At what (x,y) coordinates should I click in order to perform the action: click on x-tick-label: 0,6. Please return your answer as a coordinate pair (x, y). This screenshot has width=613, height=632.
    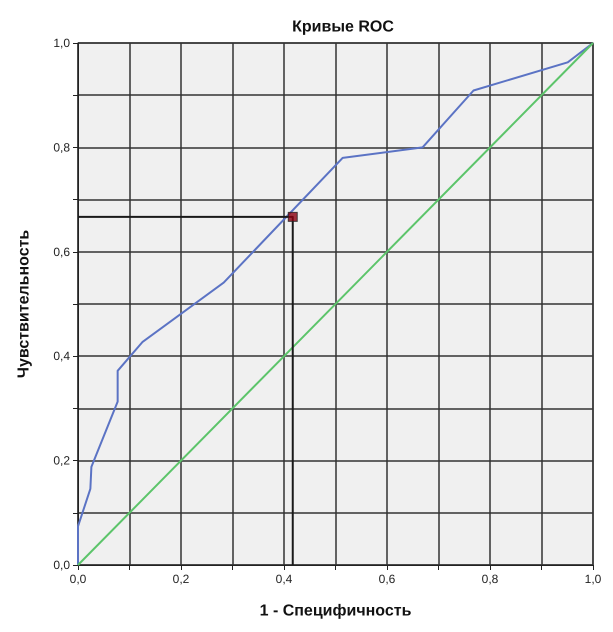
    Looking at the image, I should click on (387, 579).